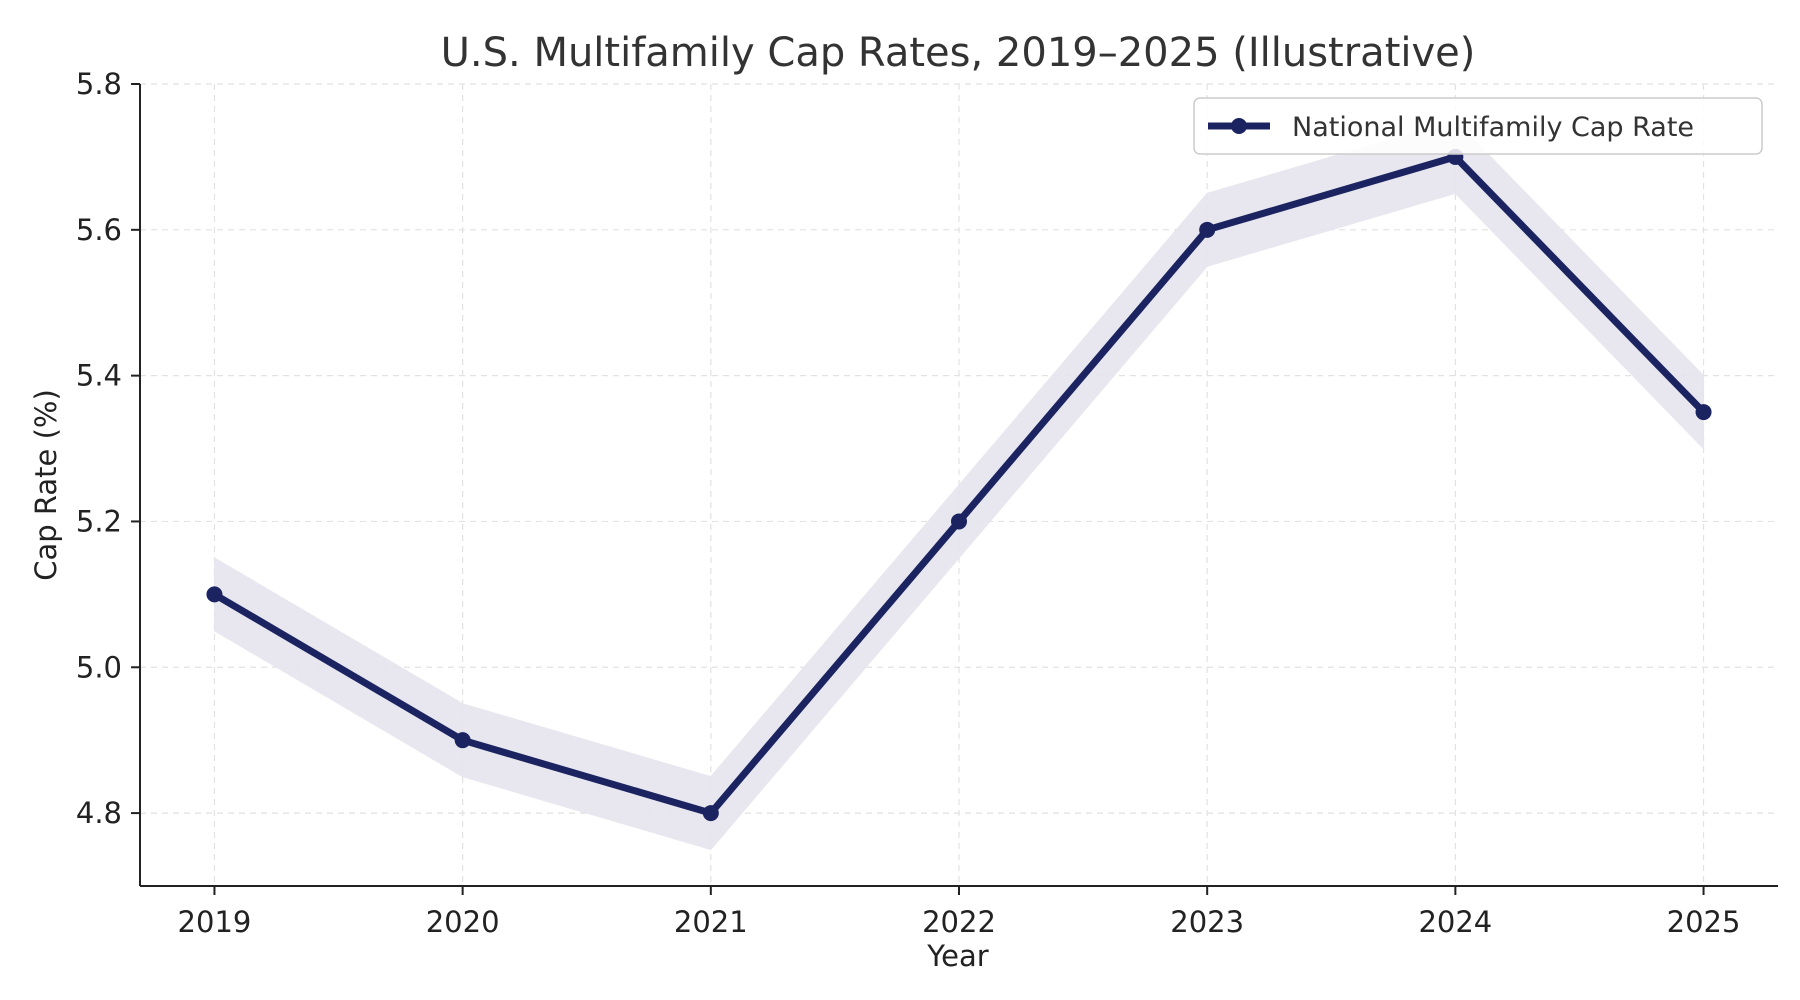 The height and width of the screenshot is (1000, 1800). I want to click on x-tick-label-1: 2020, so click(463, 922).